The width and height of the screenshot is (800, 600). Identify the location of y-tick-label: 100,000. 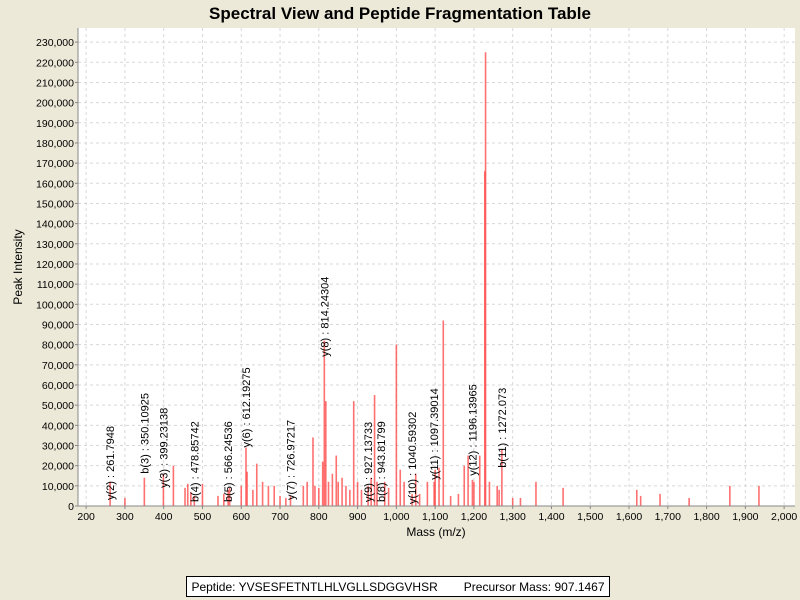
(55, 305).